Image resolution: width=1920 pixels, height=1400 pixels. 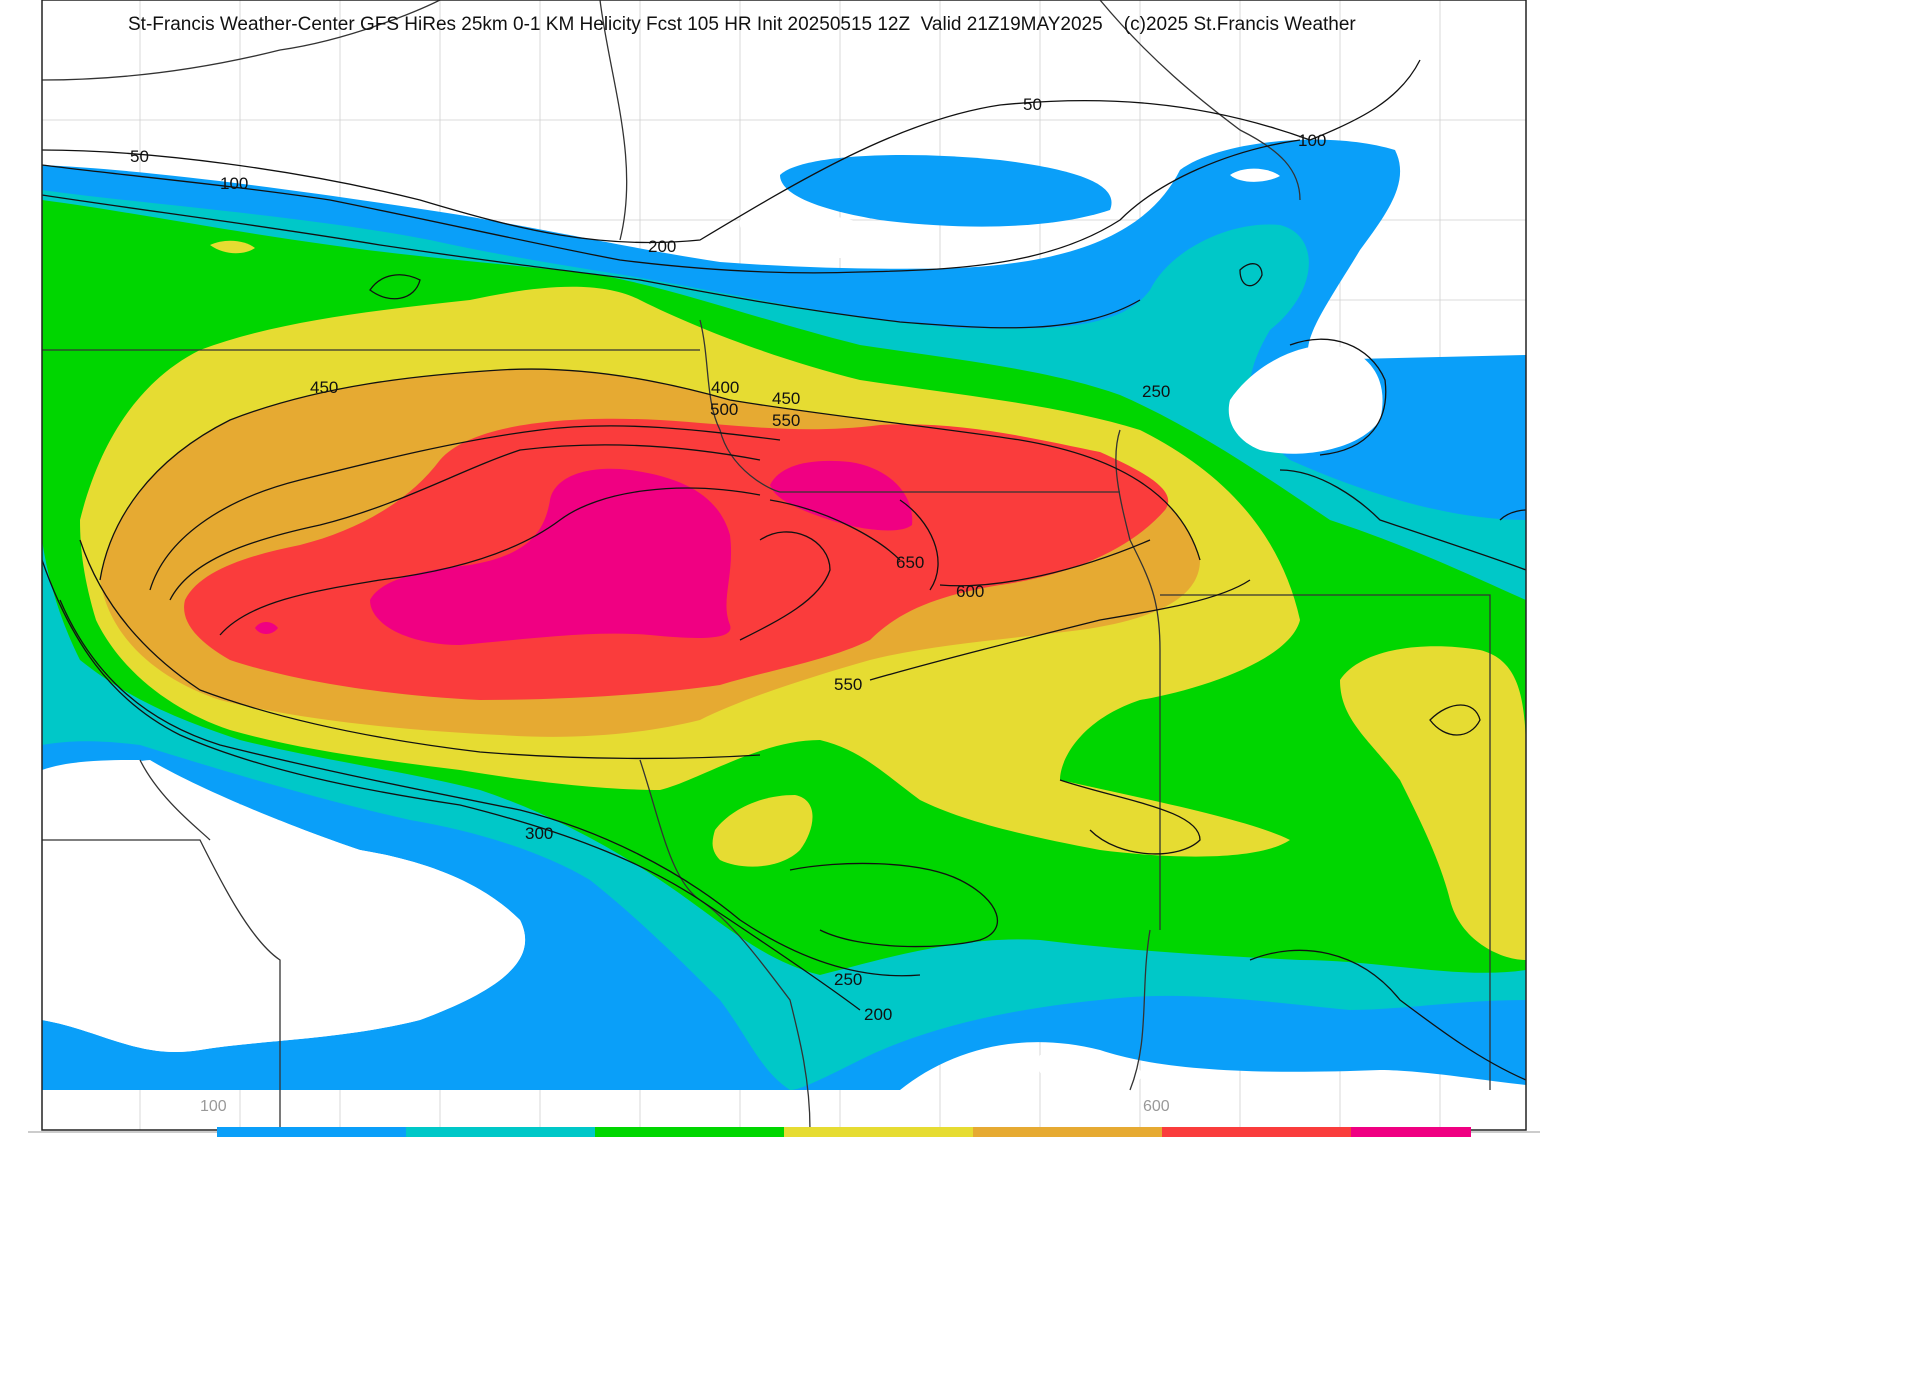 I want to click on contour-label-450: 450, so click(x=786, y=398).